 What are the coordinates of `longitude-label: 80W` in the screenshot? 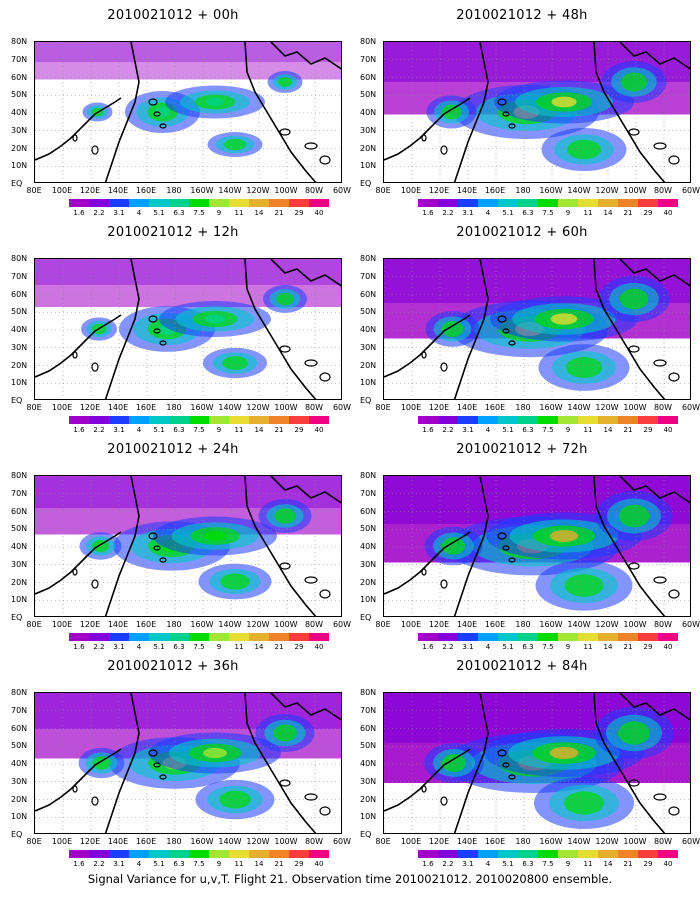 It's located at (314, 841).